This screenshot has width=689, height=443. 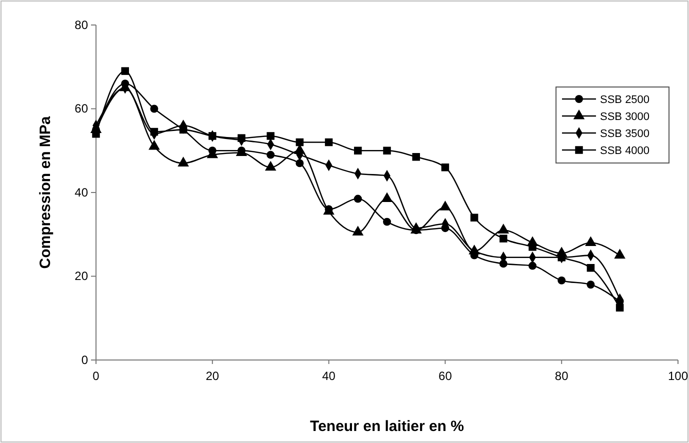 I want to click on y-axis-title: Compression en MPa, so click(x=45, y=192).